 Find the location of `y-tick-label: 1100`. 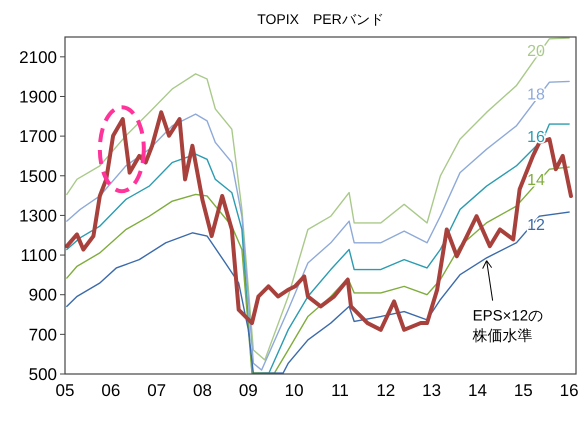

y-tick-label: 1100 is located at coordinates (38, 256).